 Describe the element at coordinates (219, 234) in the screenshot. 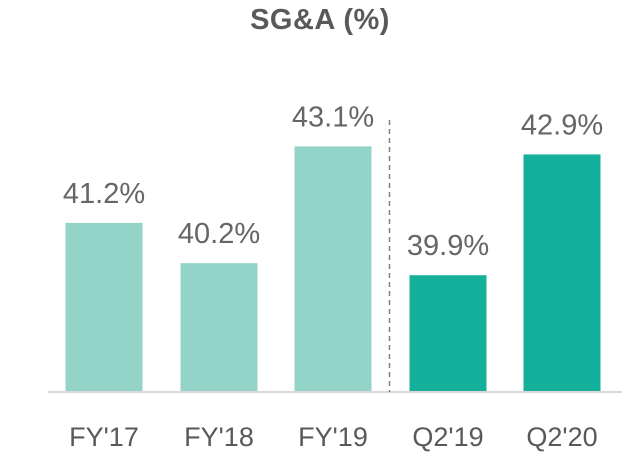

I see `value-label-1: 40.2%` at that location.